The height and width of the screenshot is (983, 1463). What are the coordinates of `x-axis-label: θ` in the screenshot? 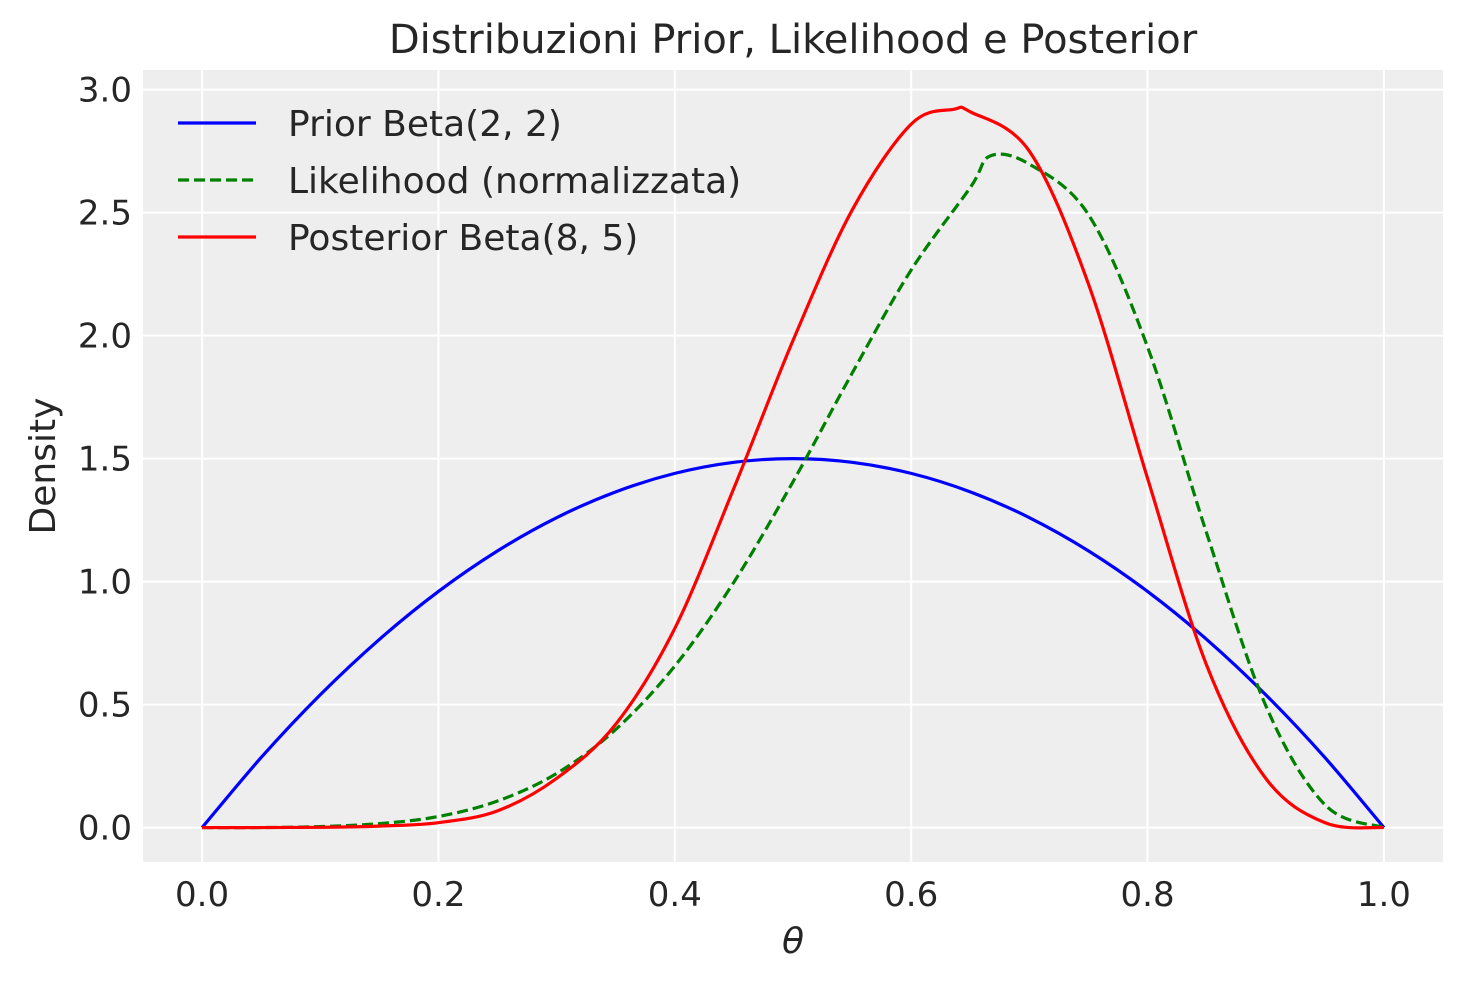 It's located at (793, 941).